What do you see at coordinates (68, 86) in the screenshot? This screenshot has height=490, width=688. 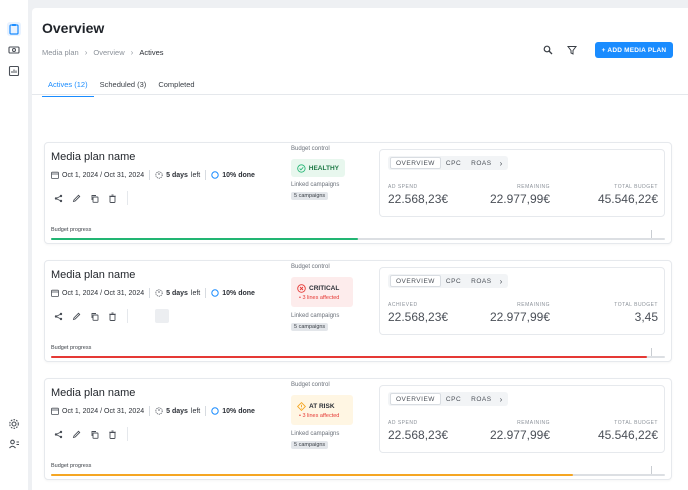 I see `tab-actives: Actives (12)` at bounding box center [68, 86].